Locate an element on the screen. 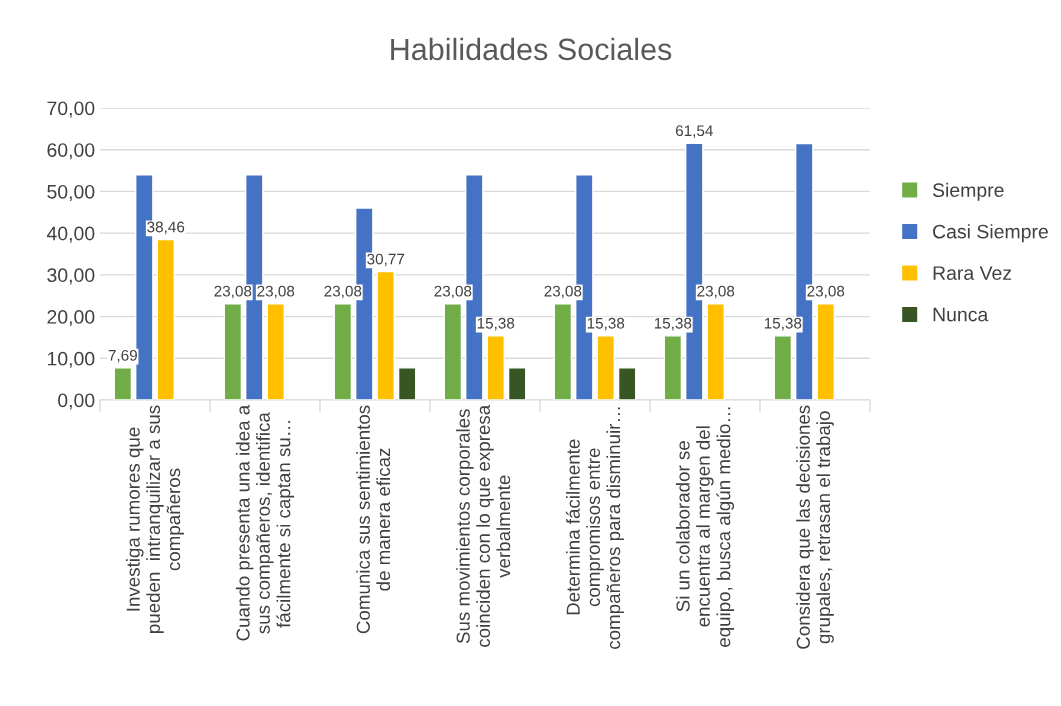 The width and height of the screenshot is (1061, 706). y-tick-label: 70,00 is located at coordinates (71, 109).